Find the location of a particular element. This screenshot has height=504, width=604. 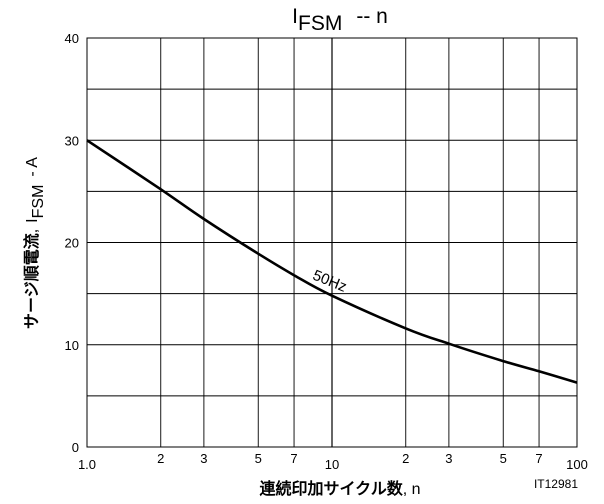

y-tick-label: 0 is located at coordinates (75, 447).